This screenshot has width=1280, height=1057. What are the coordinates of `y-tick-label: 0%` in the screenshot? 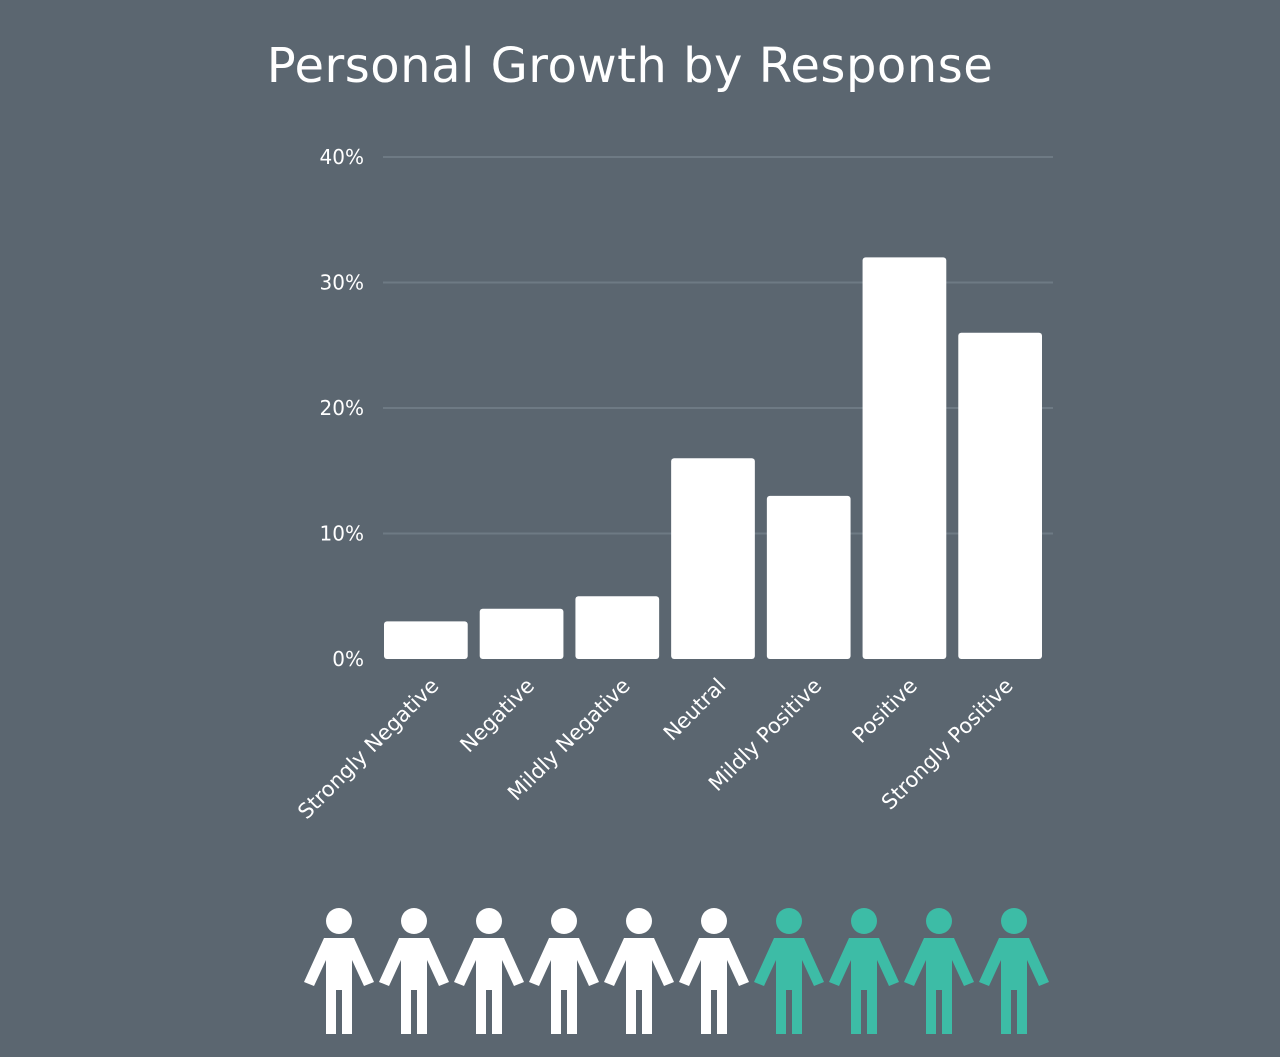 It's located at (348, 659).